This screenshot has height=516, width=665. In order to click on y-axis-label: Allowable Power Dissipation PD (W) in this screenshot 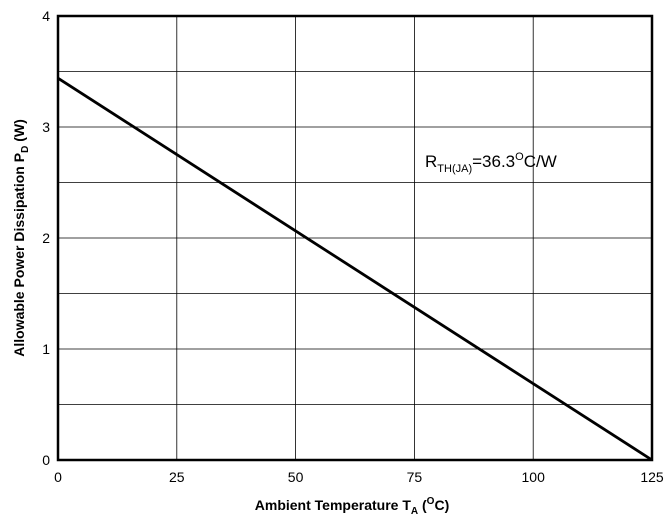, I will do `click(21, 238)`.